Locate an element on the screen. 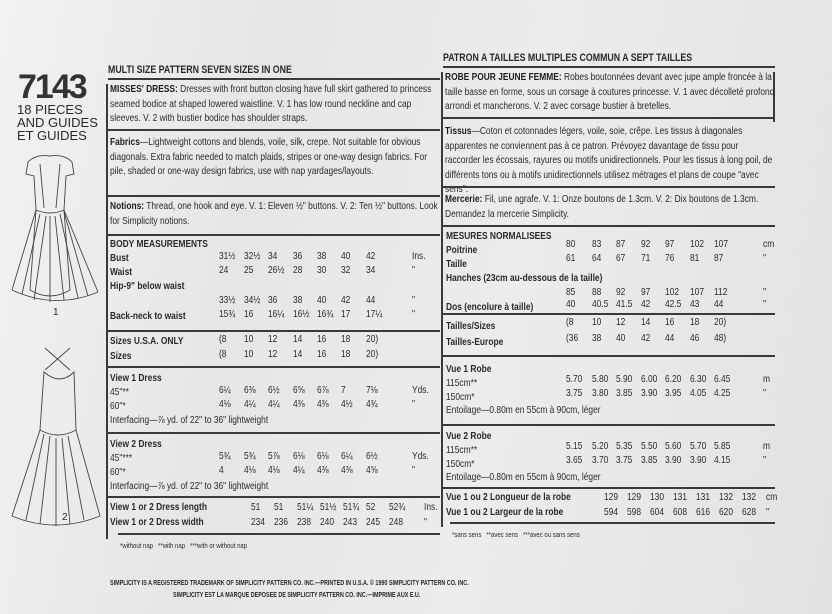 The image size is (832, 614). measurement-value: 34½ is located at coordinates (252, 300).